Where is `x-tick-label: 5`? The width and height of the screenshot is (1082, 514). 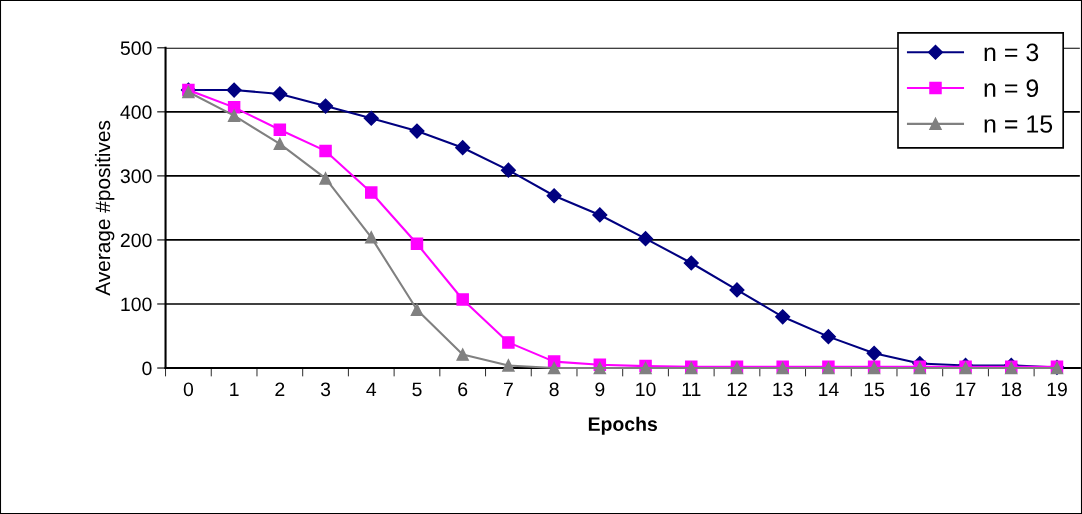 x-tick-label: 5 is located at coordinates (417, 389).